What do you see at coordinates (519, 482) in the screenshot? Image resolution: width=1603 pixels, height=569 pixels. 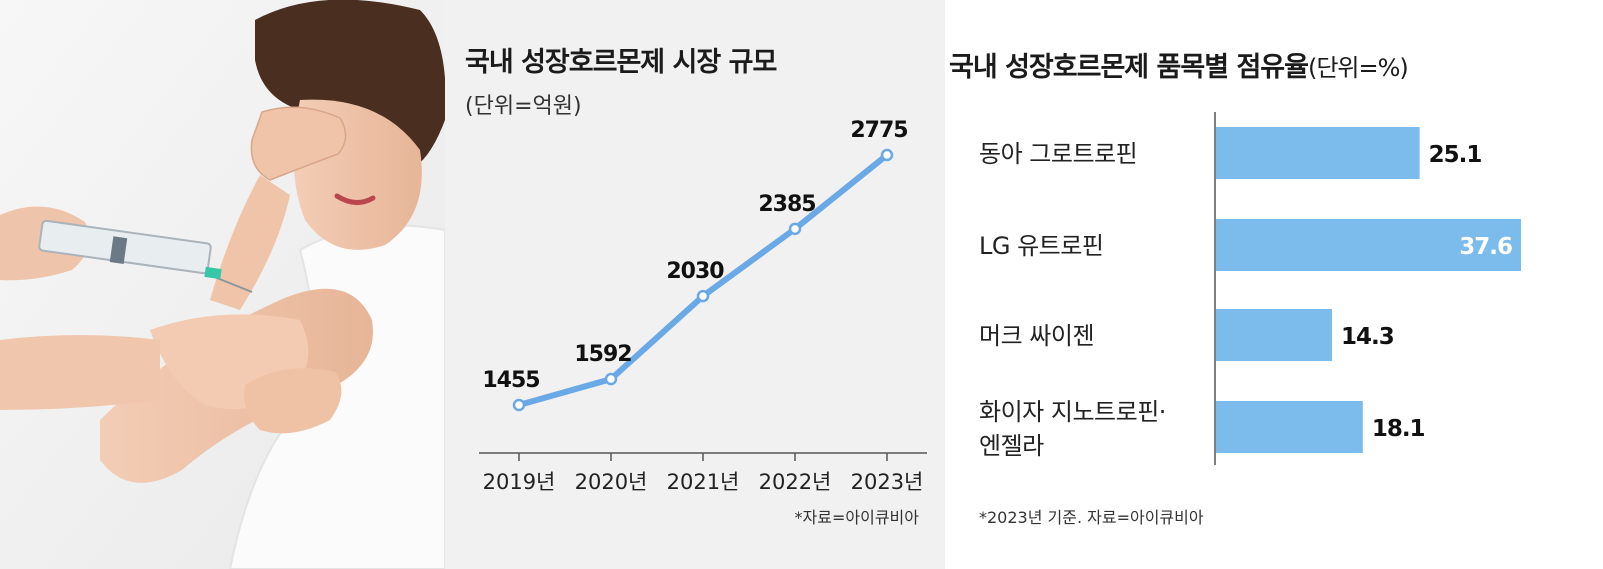 I see `x-tick-label: 2019년` at bounding box center [519, 482].